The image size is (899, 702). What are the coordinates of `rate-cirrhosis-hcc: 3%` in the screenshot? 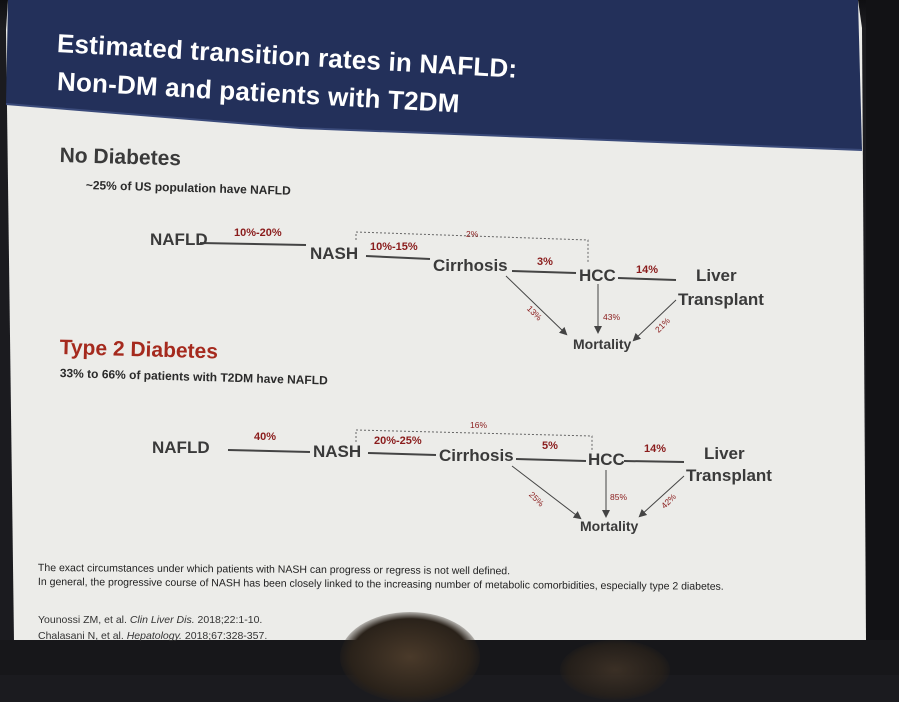 It's located at (545, 262).